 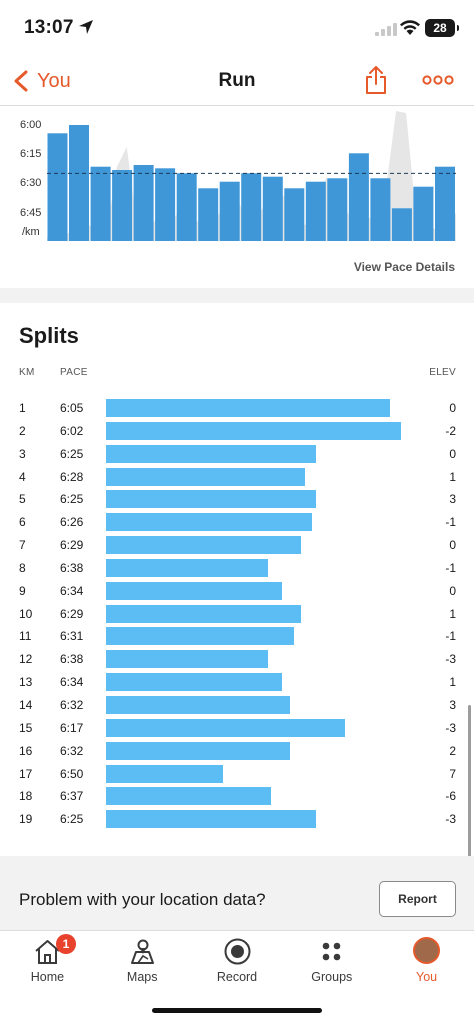 What do you see at coordinates (66, 944) in the screenshot?
I see `notification-badge: 1` at bounding box center [66, 944].